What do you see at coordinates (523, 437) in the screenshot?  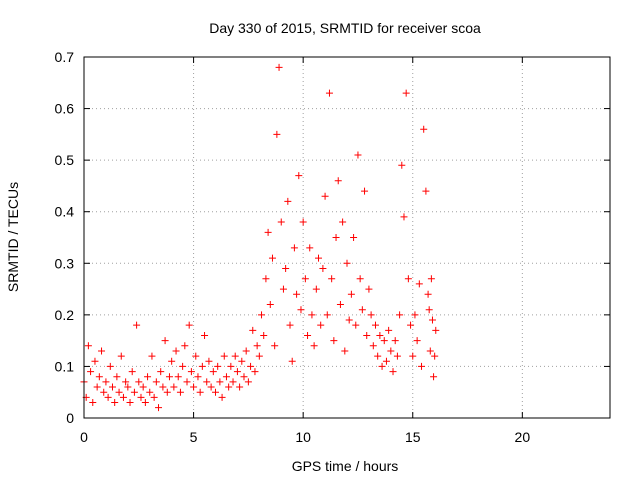 I see `x-tick-label: 20` at bounding box center [523, 437].